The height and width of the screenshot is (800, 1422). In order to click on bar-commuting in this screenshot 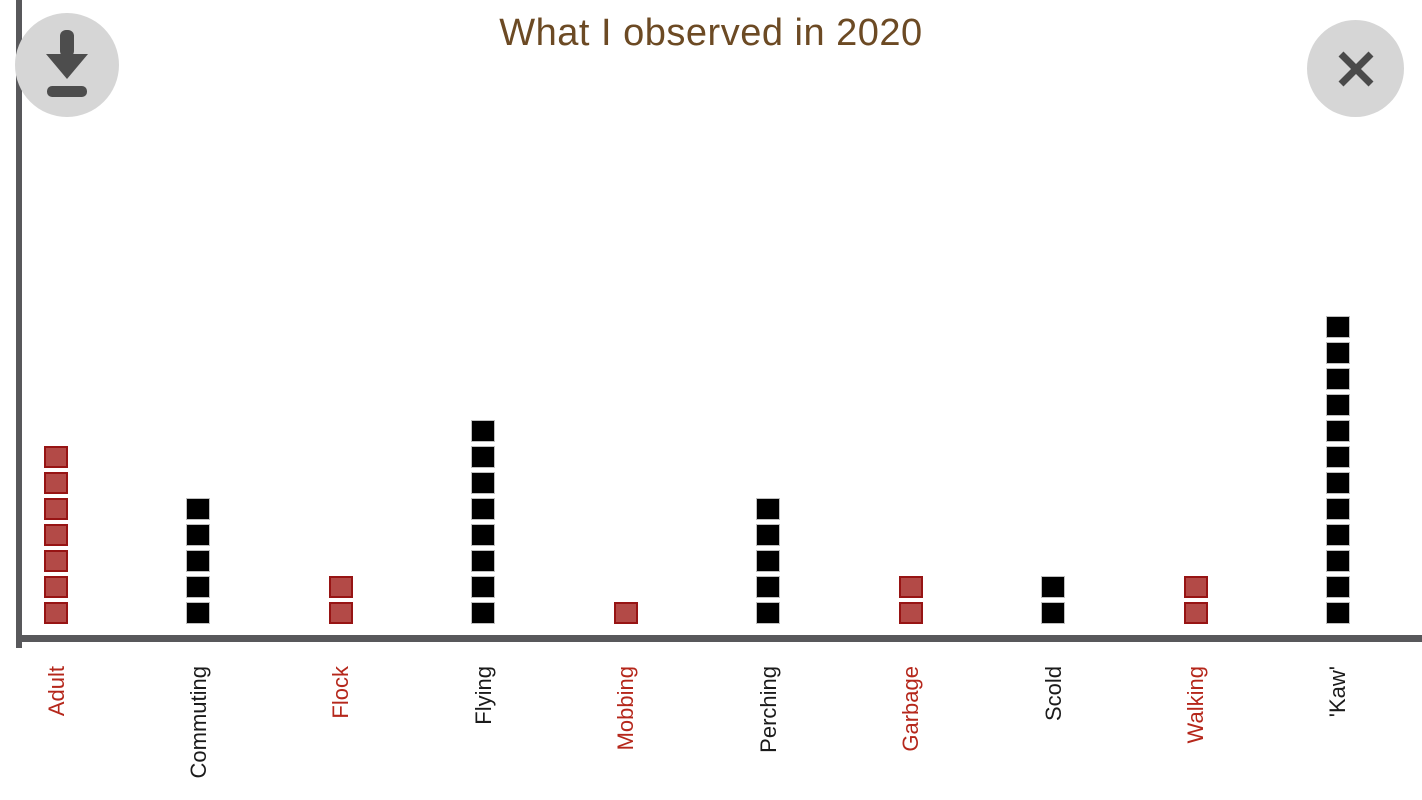, I will do `click(198, 561)`.